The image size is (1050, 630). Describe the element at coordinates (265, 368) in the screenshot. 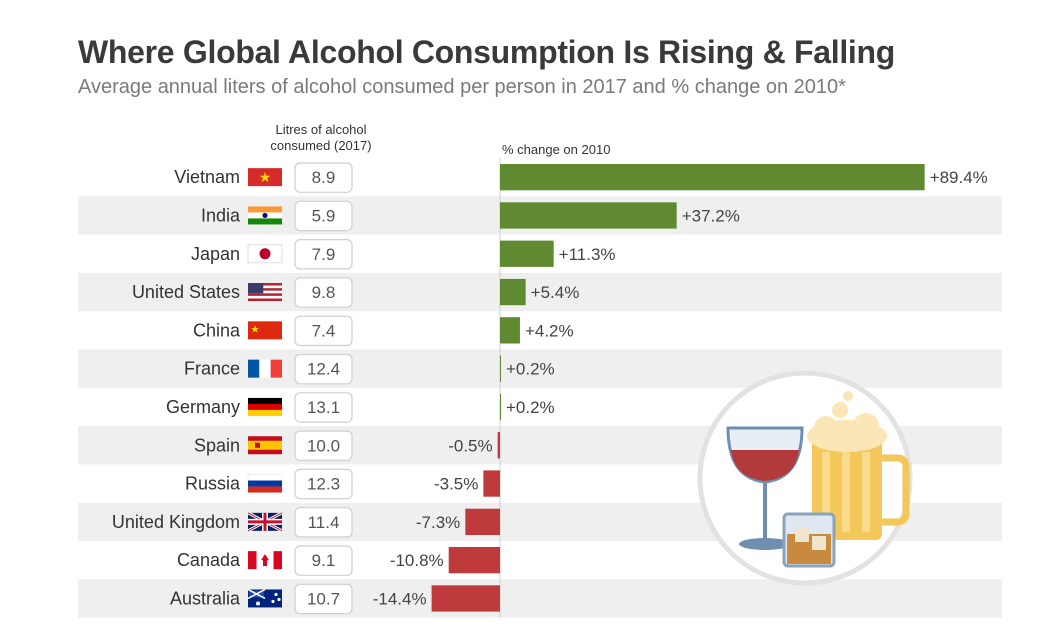

I see `flag-france-icon` at that location.